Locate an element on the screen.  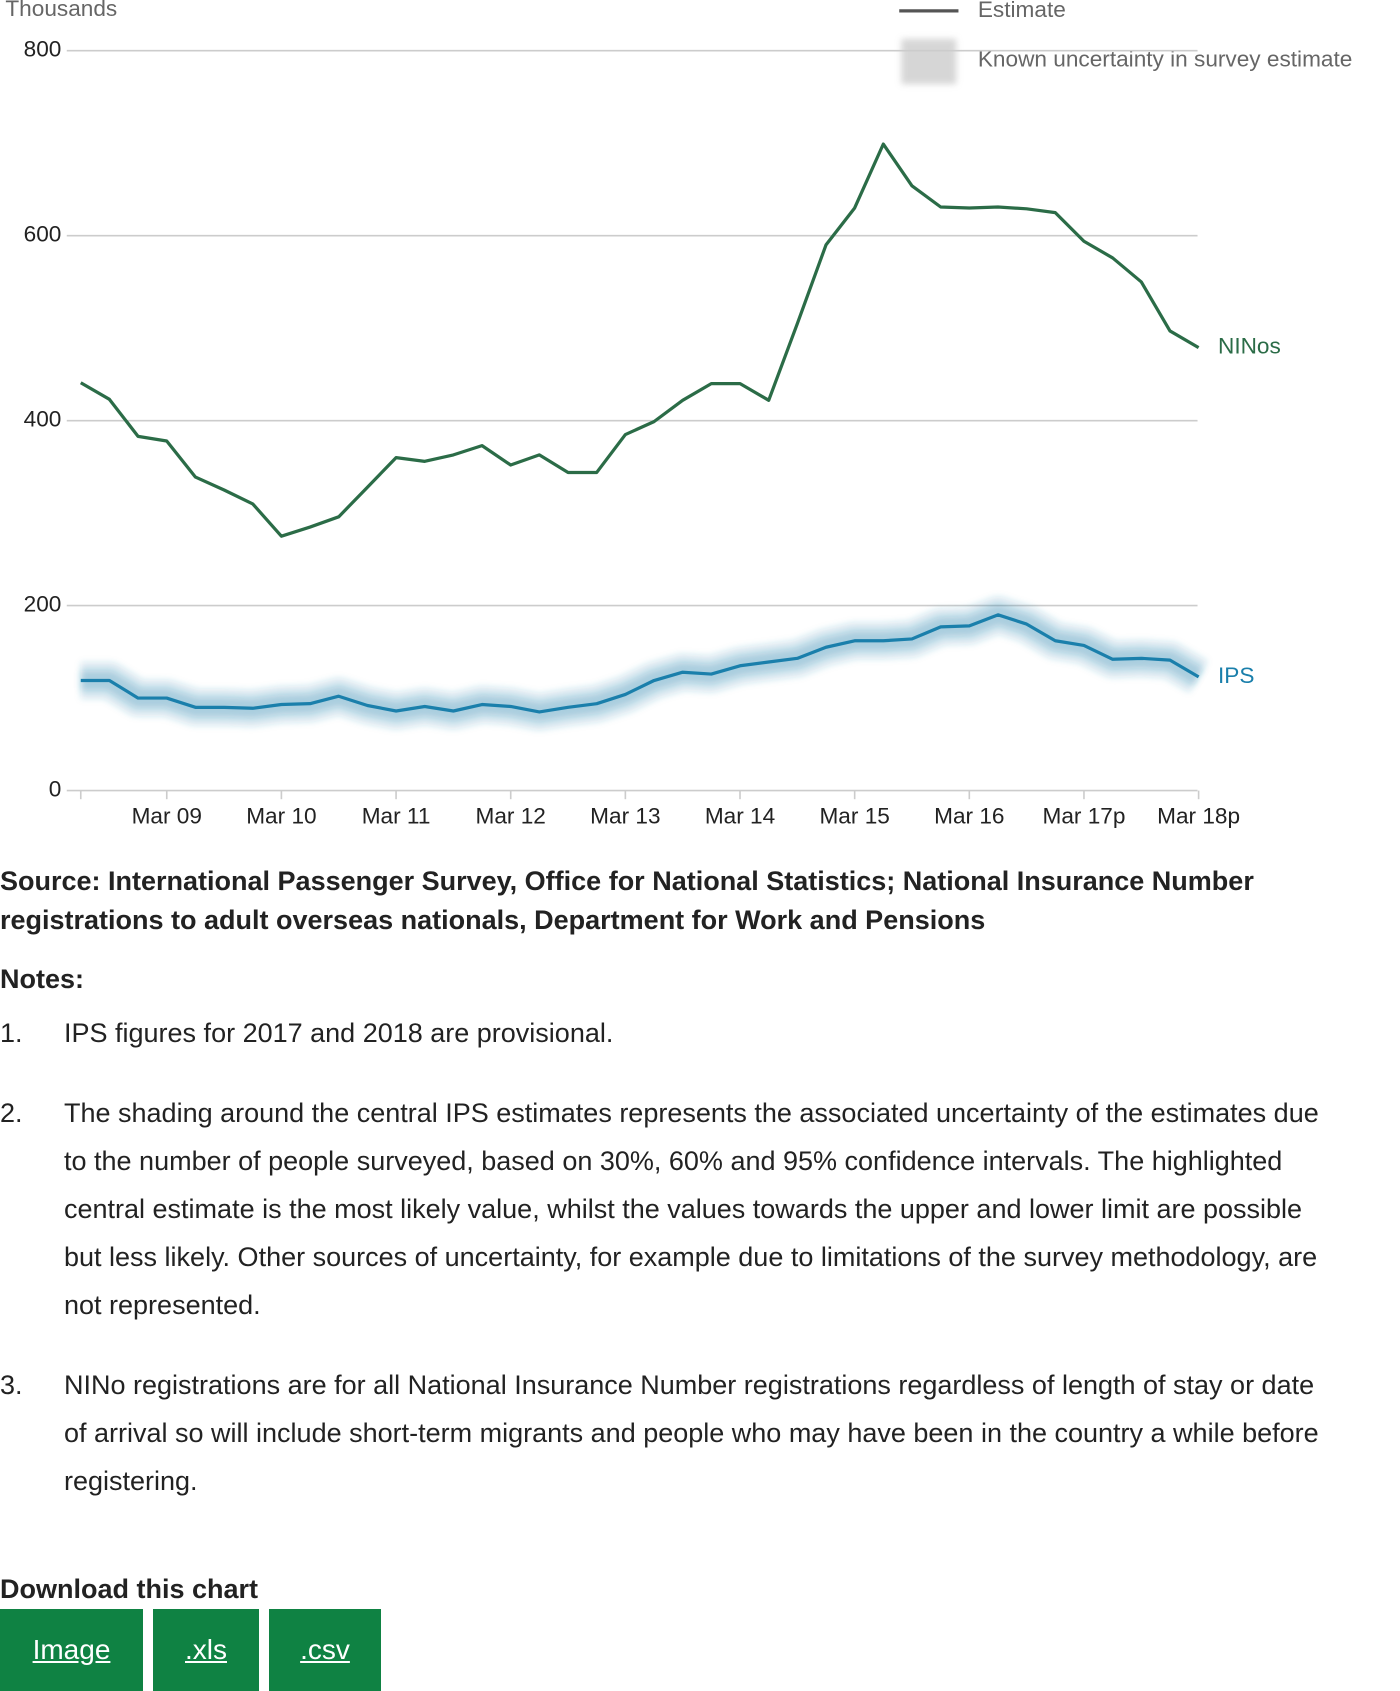
download-button: Image is located at coordinates (71, 1650).